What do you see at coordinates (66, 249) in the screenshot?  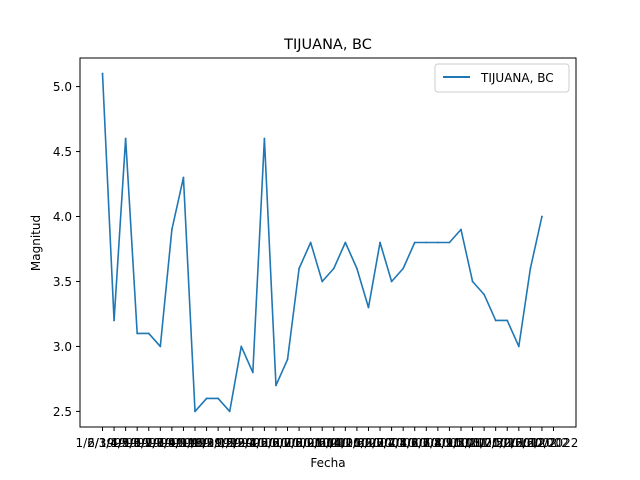 I see `y-axis-ticks: 2.5 3.0 3.5 4.0 4.5 5.0` at bounding box center [66, 249].